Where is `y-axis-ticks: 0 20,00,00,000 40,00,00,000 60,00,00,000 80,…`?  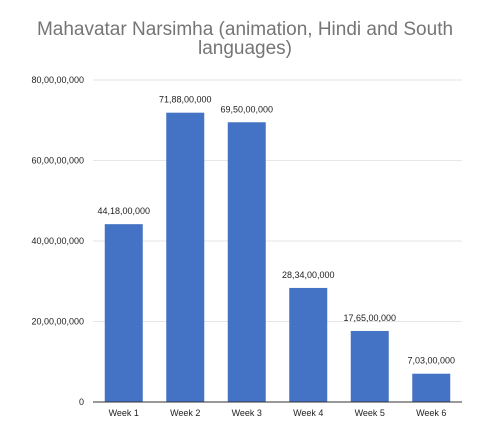 y-axis-ticks: 0 20,00,00,000 40,00,00,000 60,00,00,000 80,… is located at coordinates (57, 241).